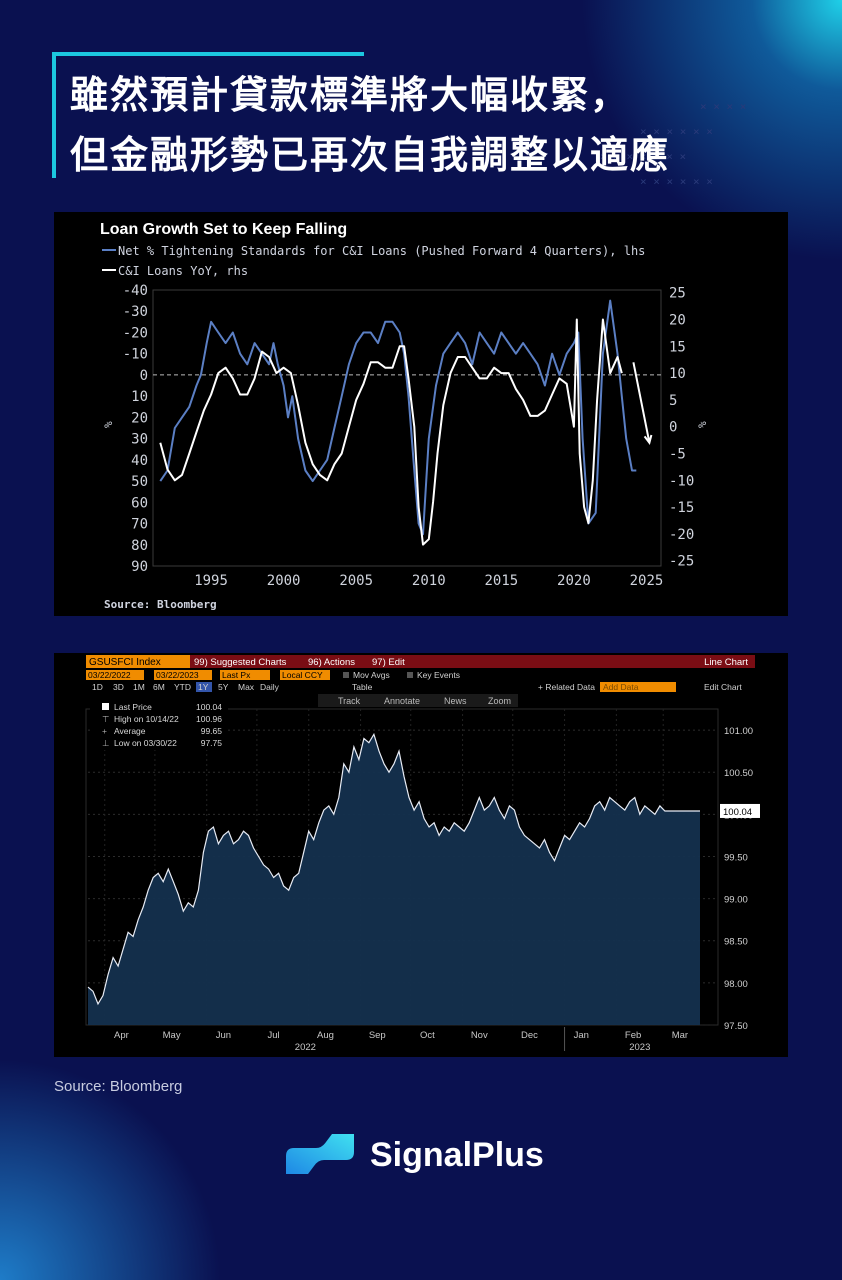  What do you see at coordinates (420, 661) in the screenshot?
I see `bloomberg-title-bar` at bounding box center [420, 661].